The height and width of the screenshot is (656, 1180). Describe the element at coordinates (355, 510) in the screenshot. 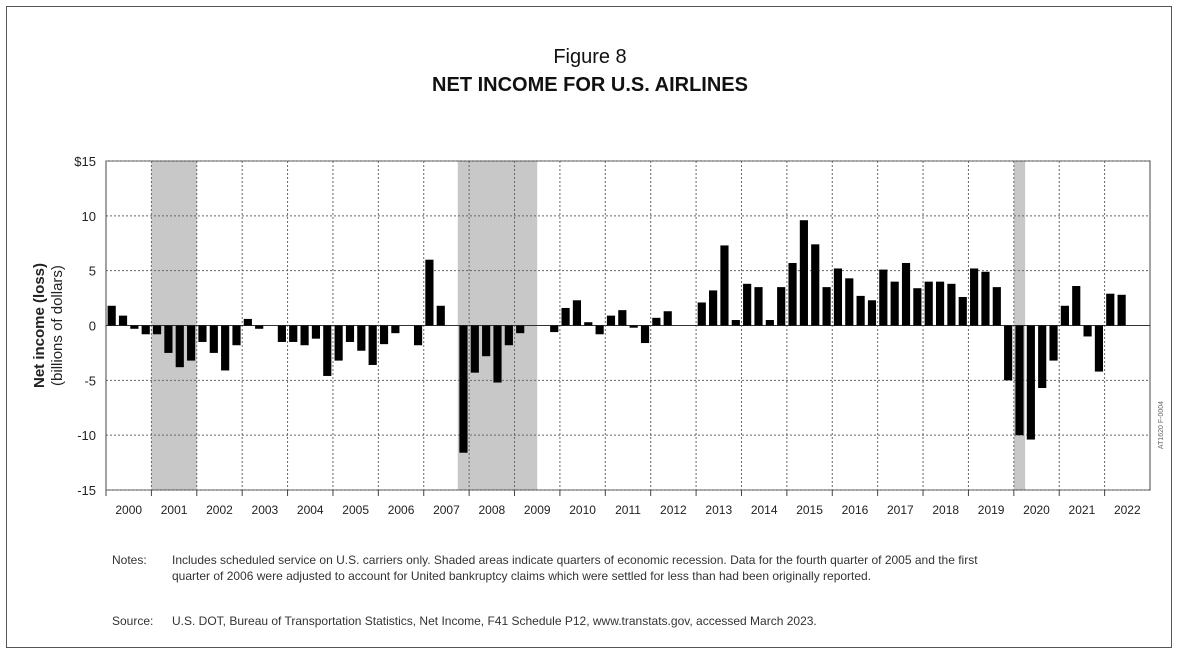

I see `x-tick-label: 2005` at that location.